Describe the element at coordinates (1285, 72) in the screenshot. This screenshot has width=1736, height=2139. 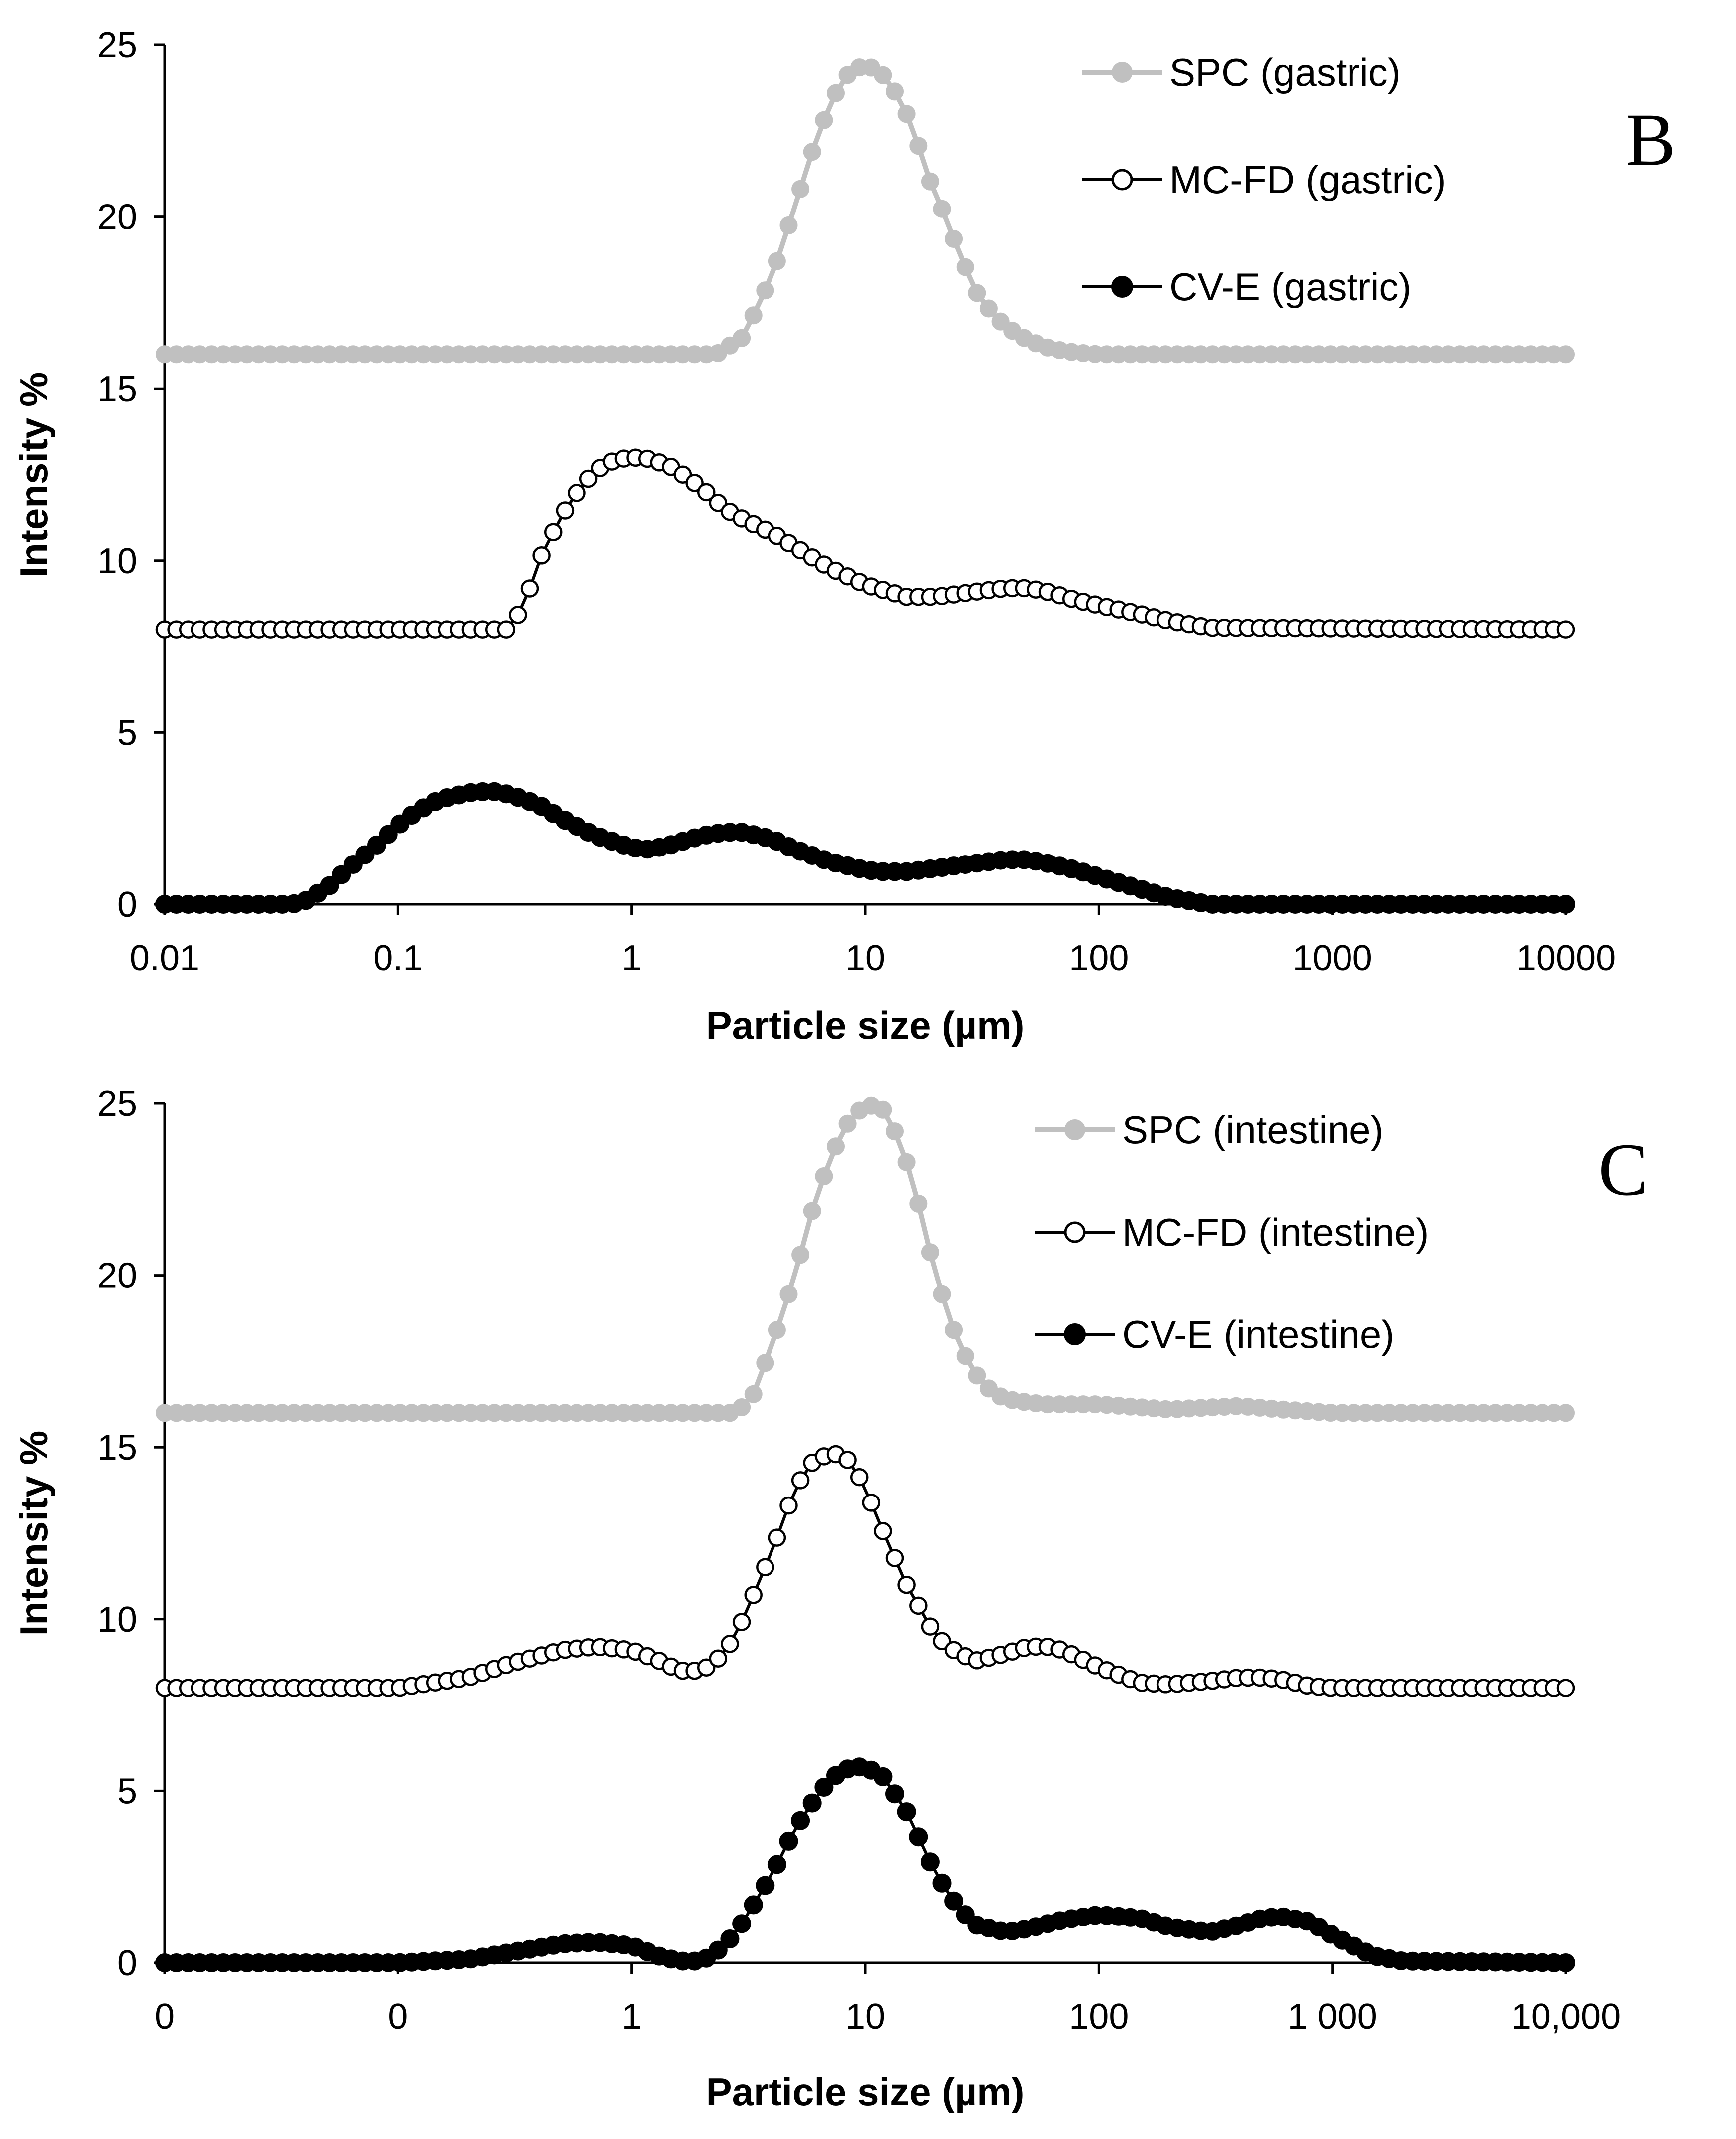
I see `legend-label: SPC (gastric)` at that location.